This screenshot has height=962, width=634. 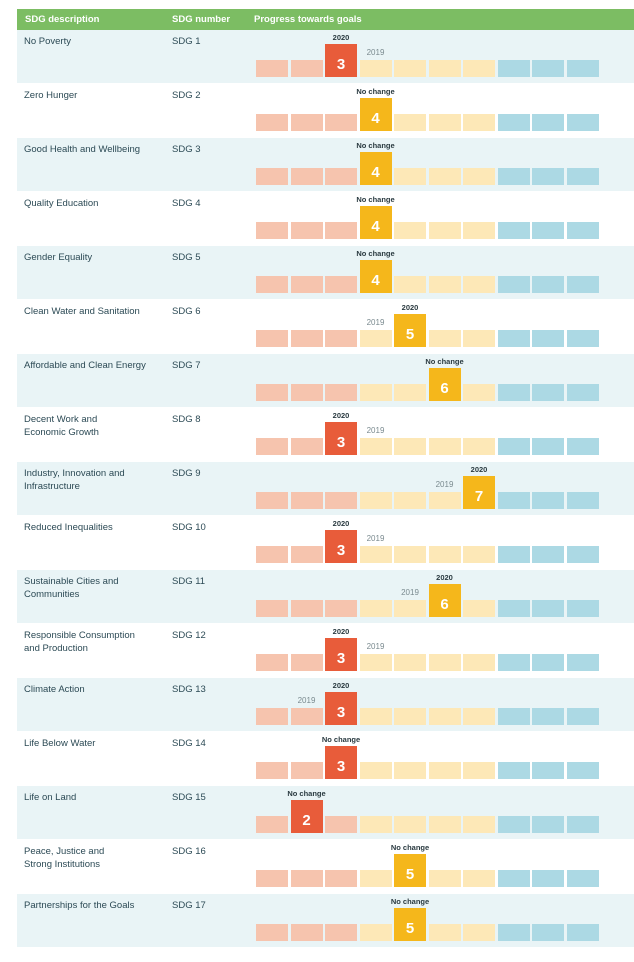 What do you see at coordinates (64, 858) in the screenshot?
I see `sdg-description: Peace, Justice and Strong Institutions` at bounding box center [64, 858].